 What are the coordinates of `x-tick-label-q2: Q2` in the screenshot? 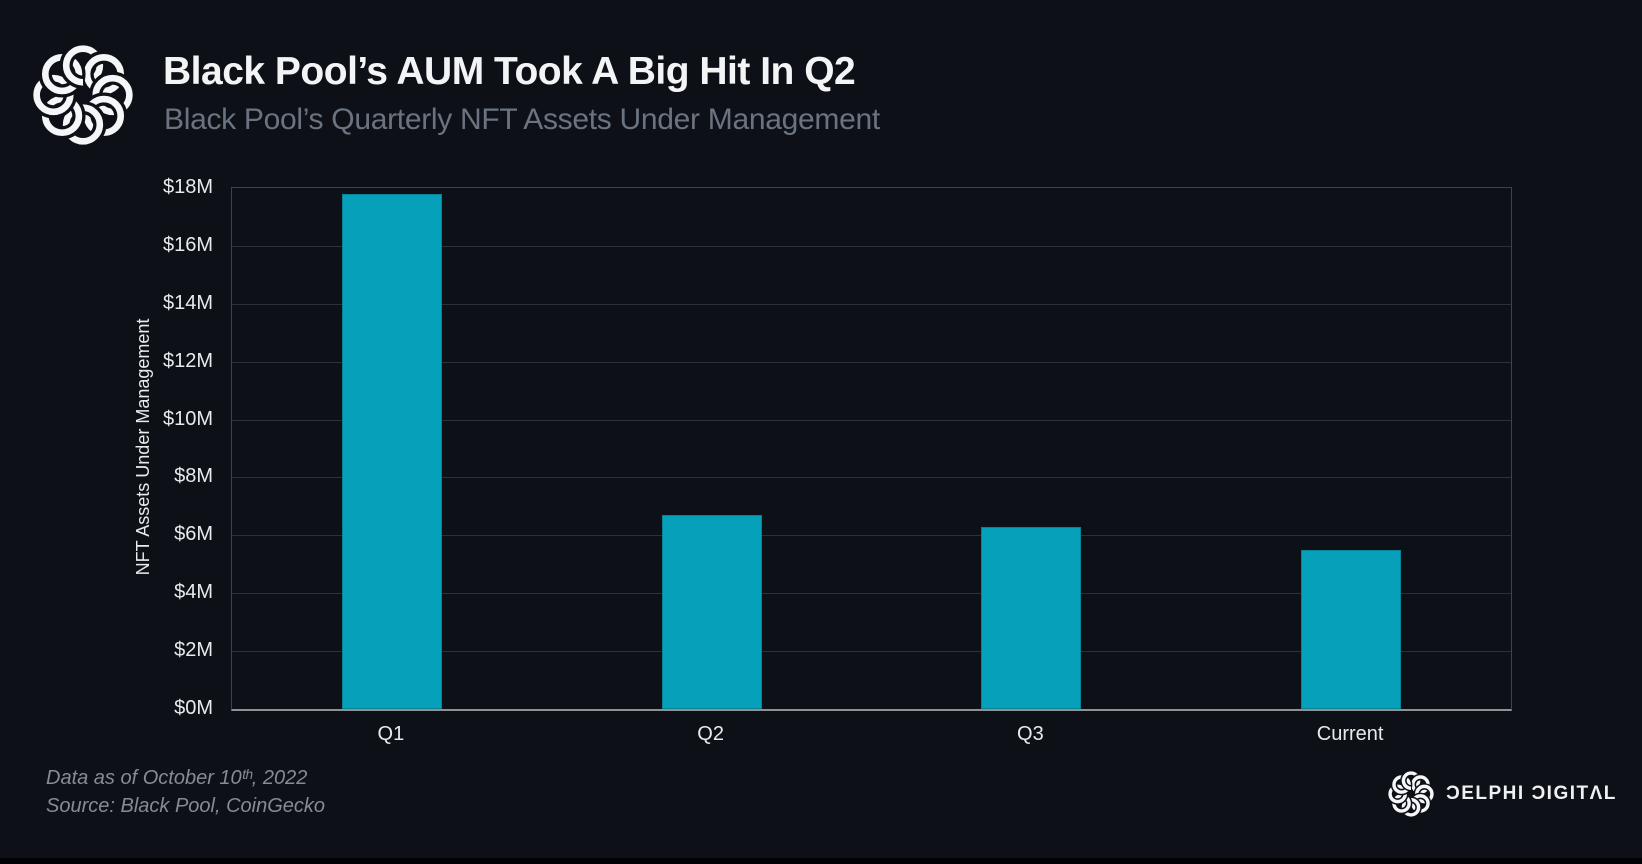 It's located at (710, 734).